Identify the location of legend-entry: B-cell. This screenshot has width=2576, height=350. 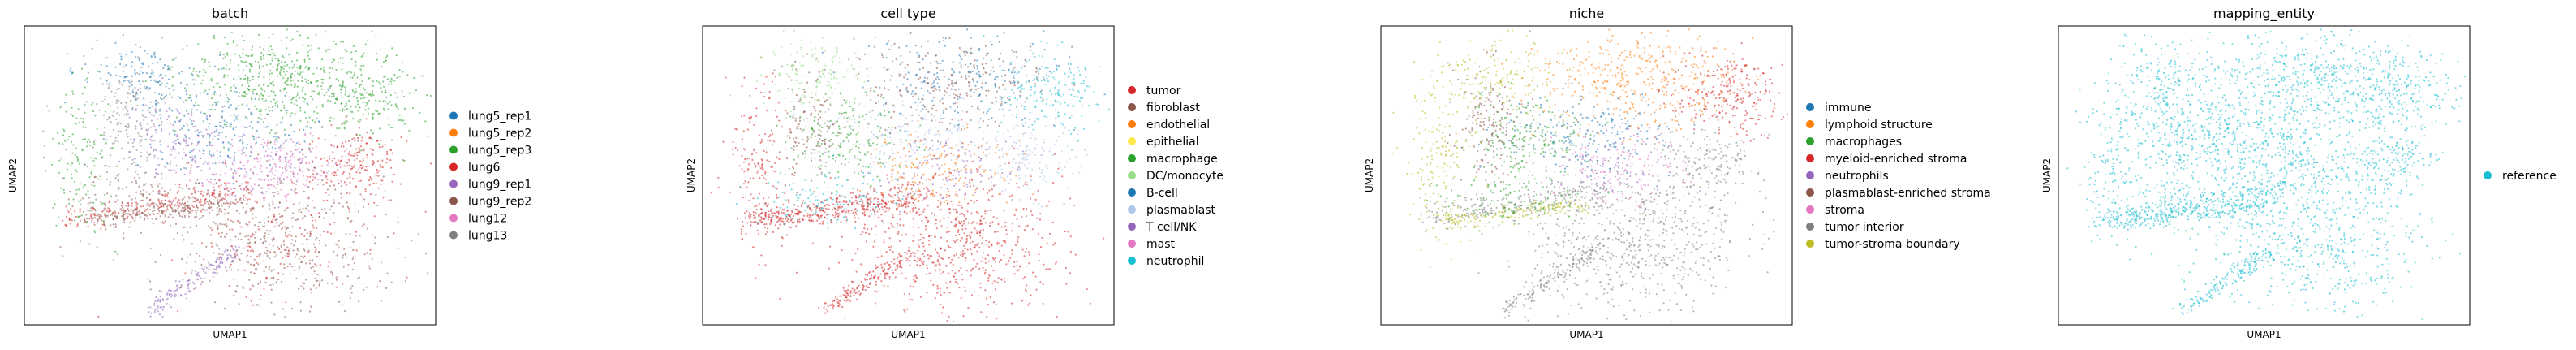
(1162, 194).